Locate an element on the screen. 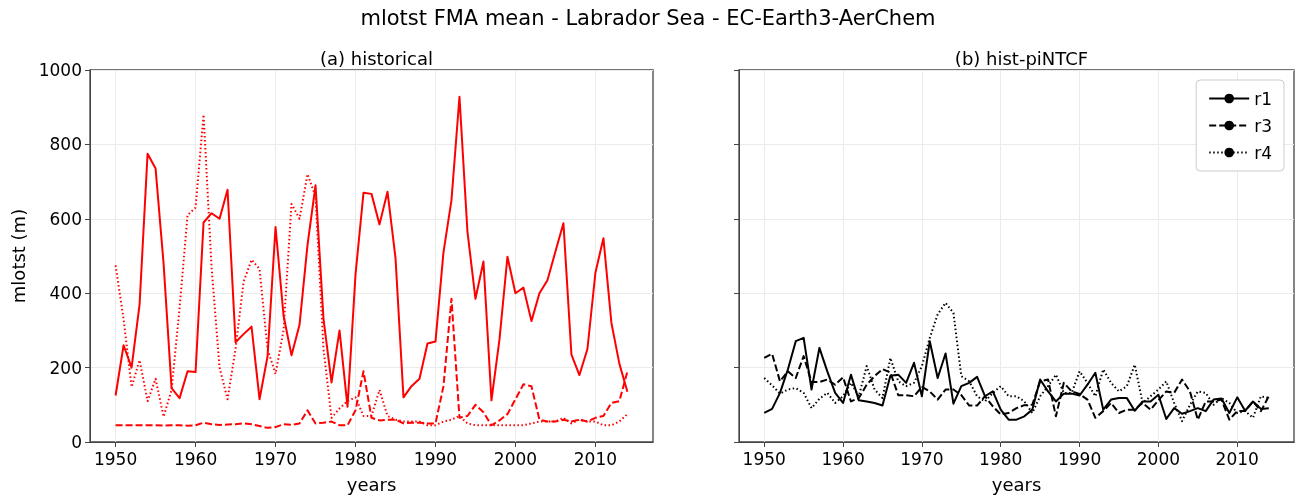 The width and height of the screenshot is (1296, 498). legend-label: r3 is located at coordinates (1263, 125).